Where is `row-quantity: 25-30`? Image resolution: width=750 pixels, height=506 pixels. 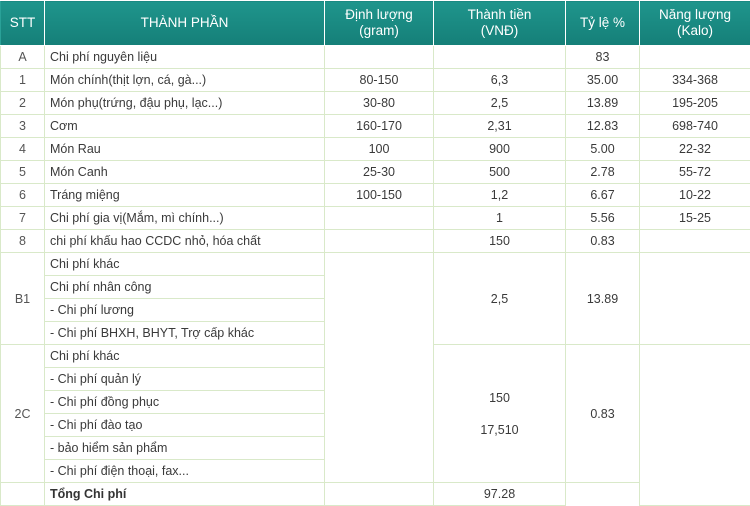 row-quantity: 25-30 is located at coordinates (379, 172).